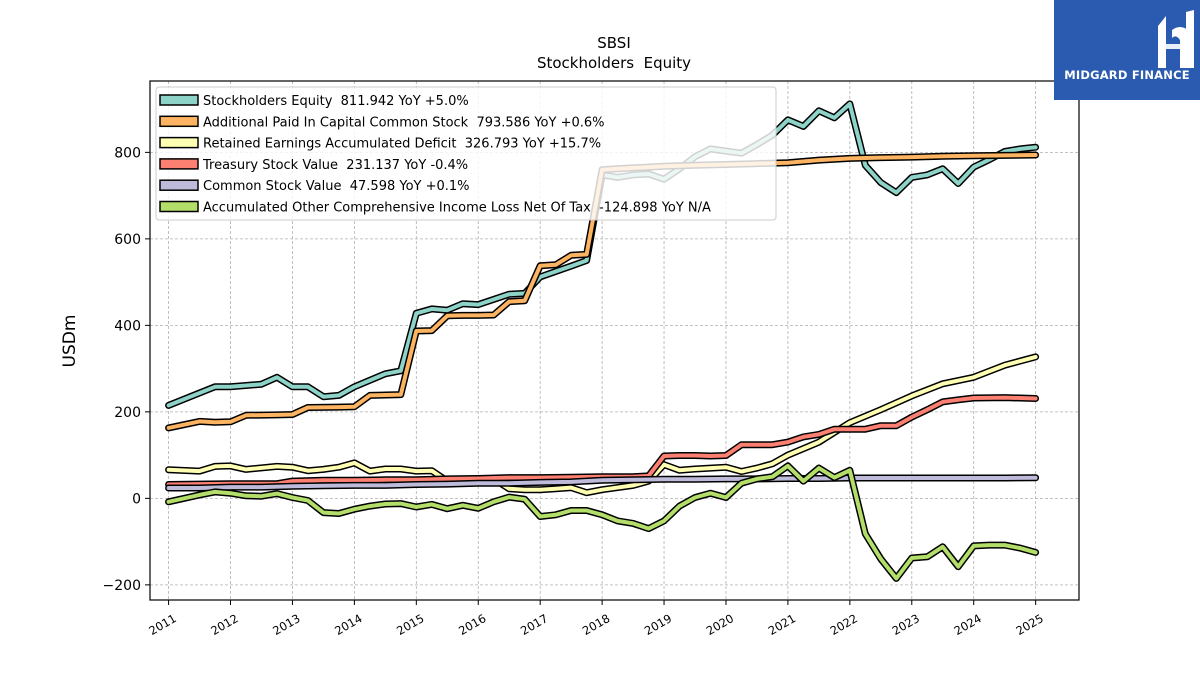 Image resolution: width=1200 pixels, height=675 pixels. What do you see at coordinates (286, 624) in the screenshot?
I see `x-tick-label: 2013` at bounding box center [286, 624].